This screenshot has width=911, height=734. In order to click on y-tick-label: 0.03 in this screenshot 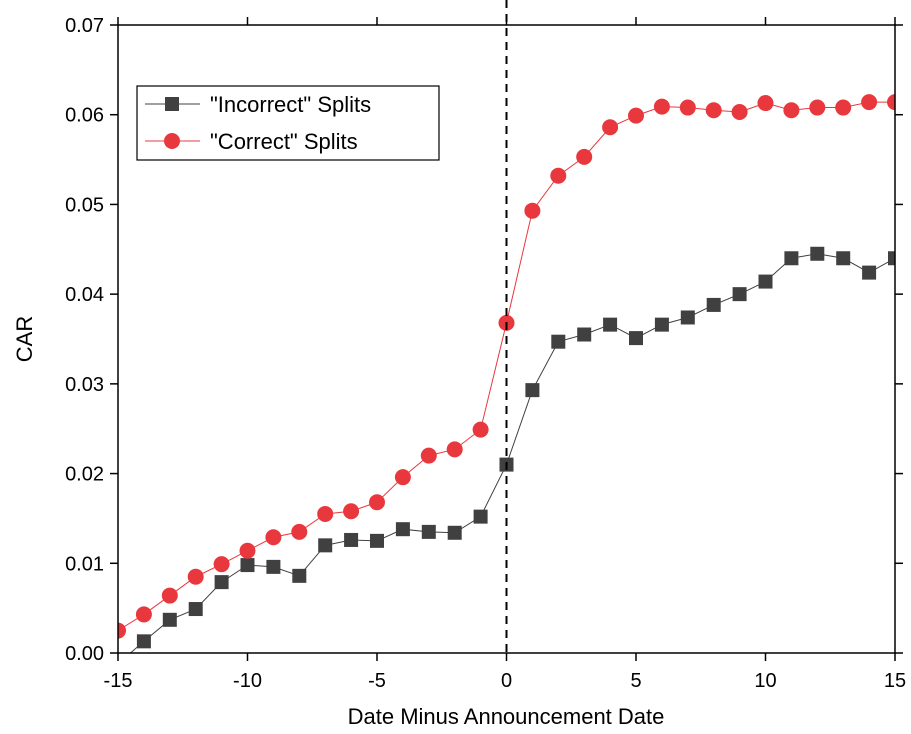, I will do `click(84, 385)`.